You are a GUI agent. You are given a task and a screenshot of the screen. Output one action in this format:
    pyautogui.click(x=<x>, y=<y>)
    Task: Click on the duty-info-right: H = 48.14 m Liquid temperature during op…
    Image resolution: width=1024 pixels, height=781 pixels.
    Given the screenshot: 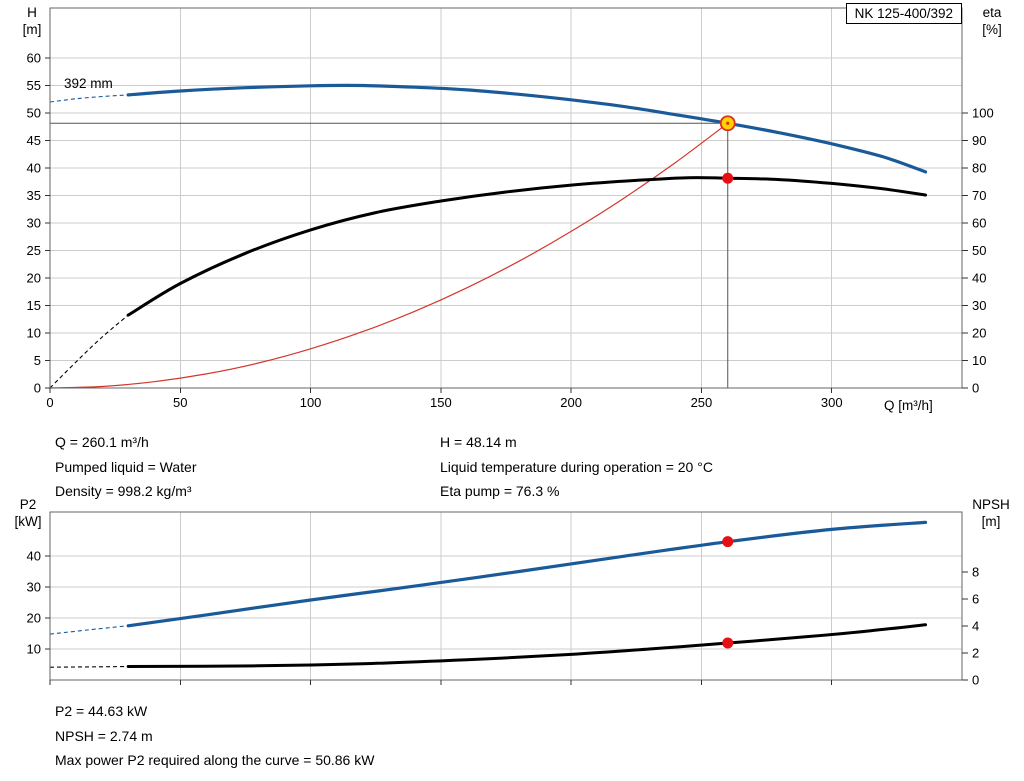 What is the action you would take?
    pyautogui.click(x=576, y=467)
    